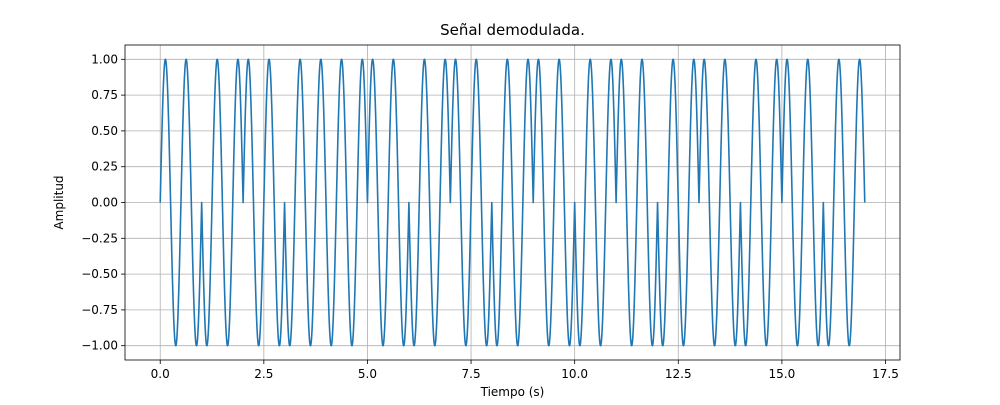 The width and height of the screenshot is (1000, 405). What do you see at coordinates (104, 203) in the screenshot?
I see `y-tick-label: 0.00` at bounding box center [104, 203].